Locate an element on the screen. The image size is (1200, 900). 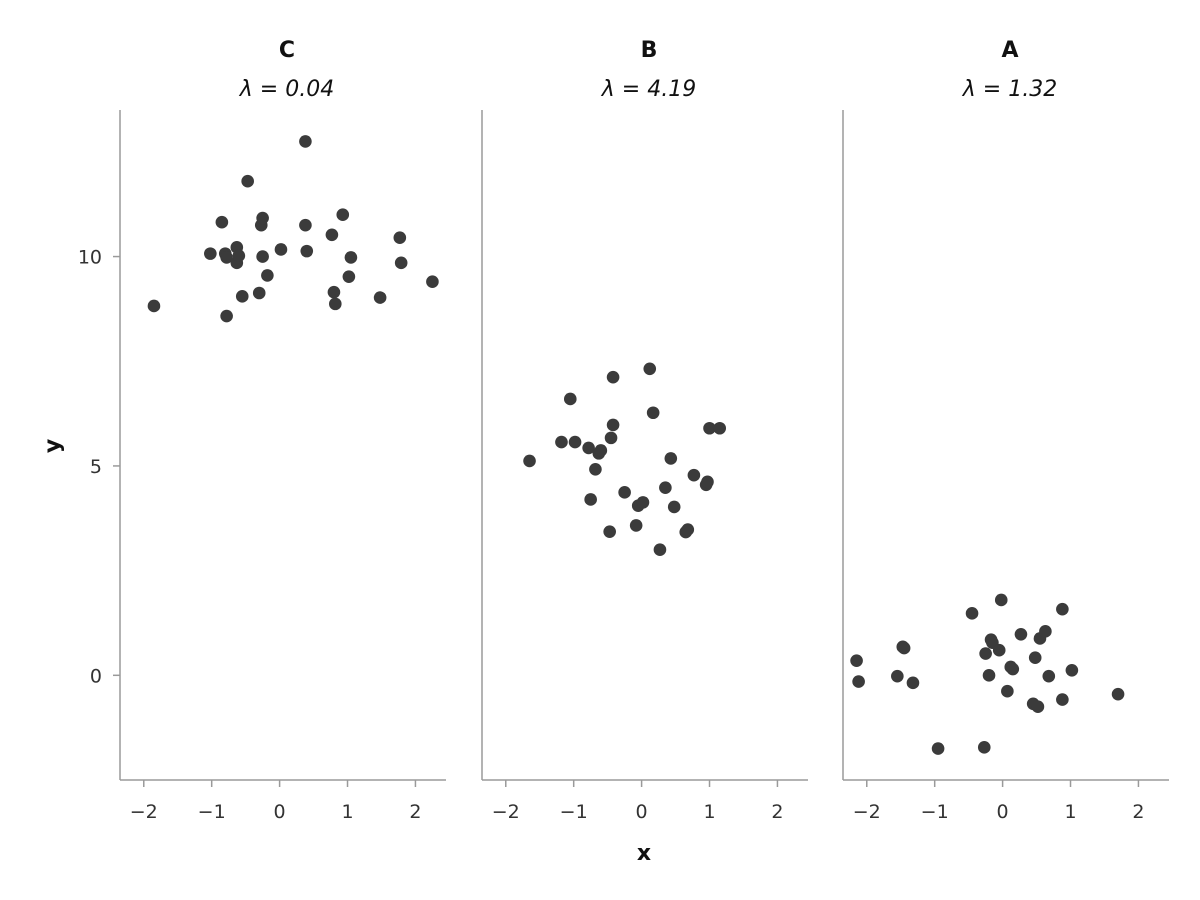
panel-subtitle: λ = 4.19 is located at coordinates (648, 89).